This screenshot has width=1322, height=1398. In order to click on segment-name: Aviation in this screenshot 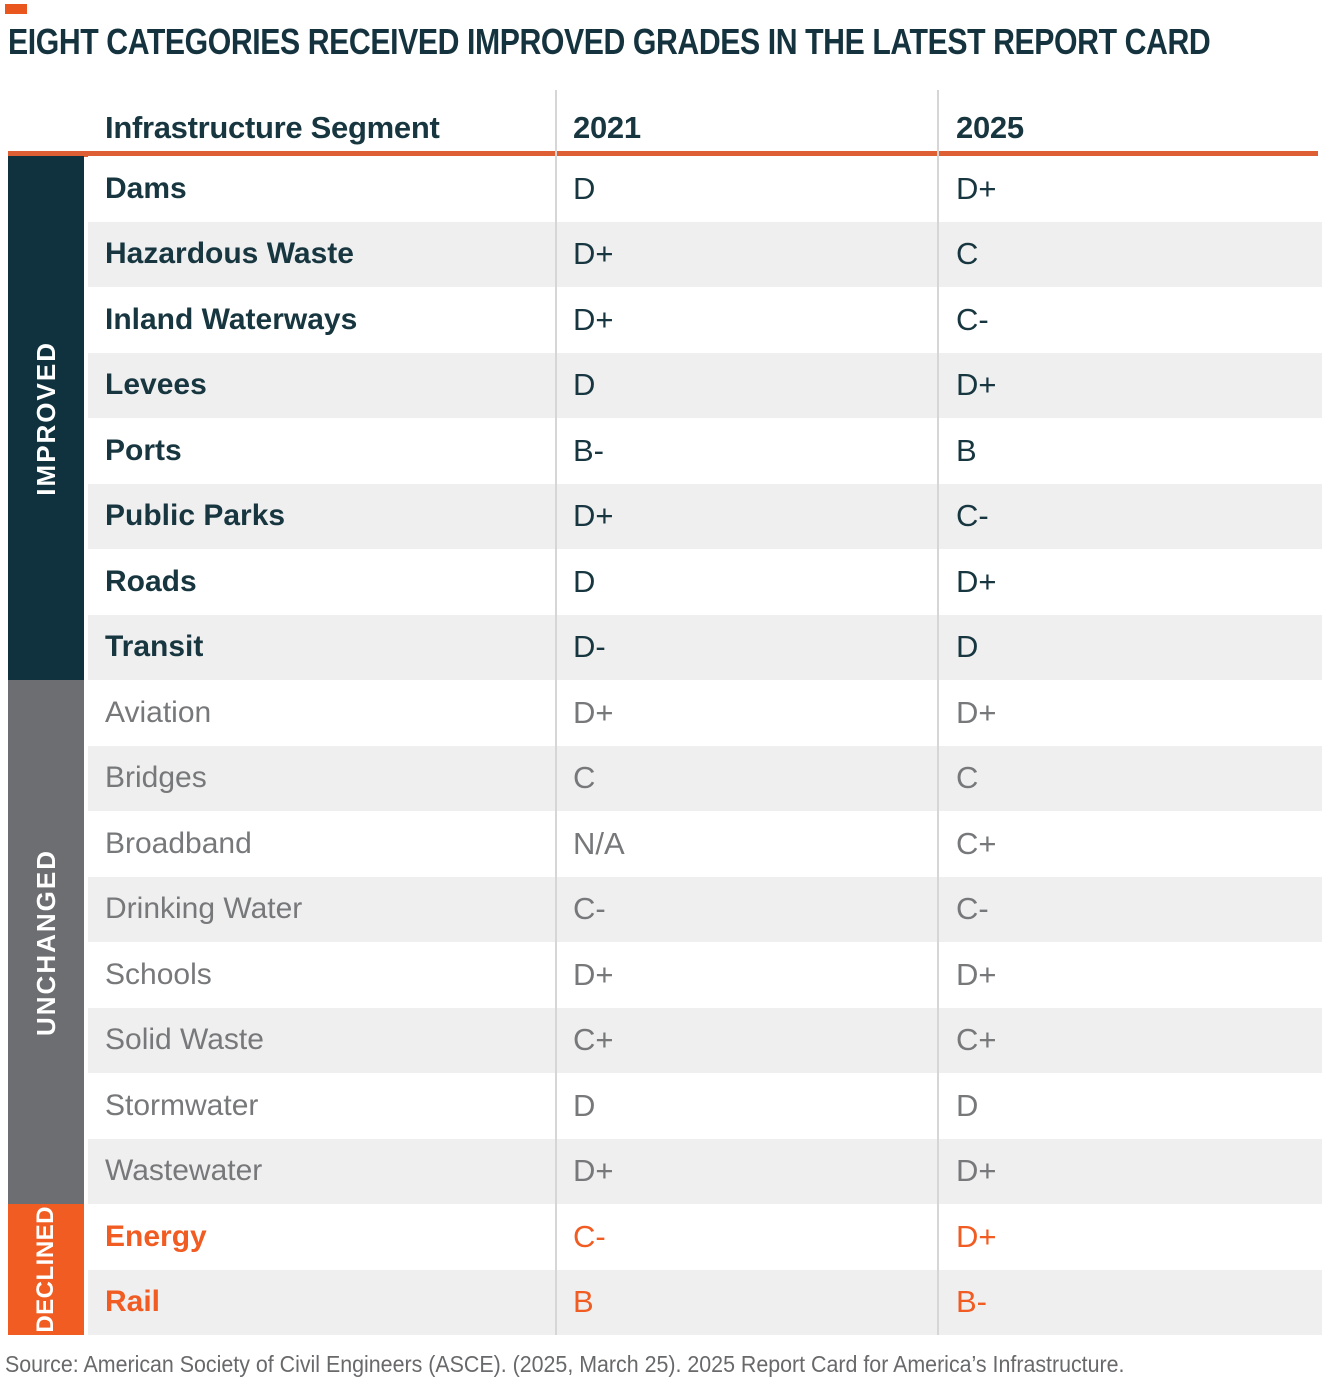, I will do `click(158, 712)`.